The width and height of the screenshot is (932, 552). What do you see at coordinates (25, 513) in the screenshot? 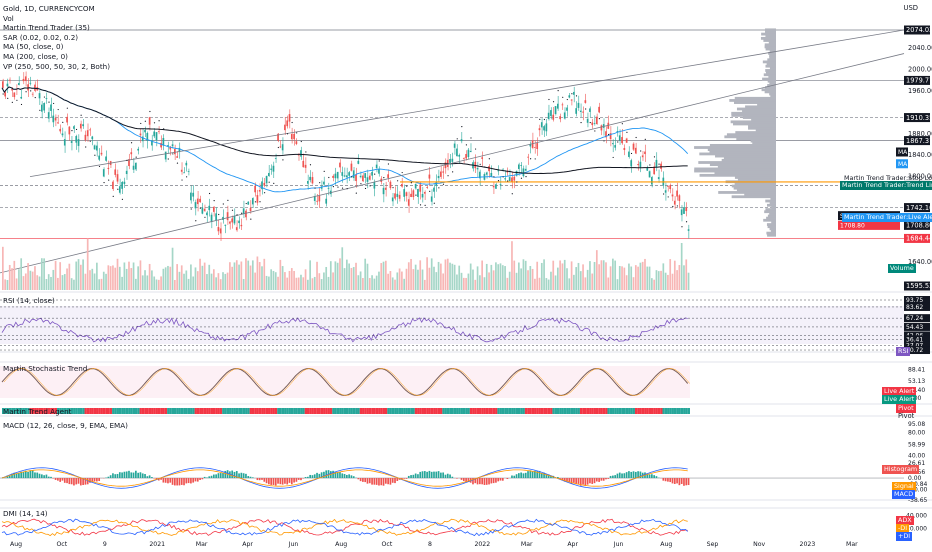
I see `dmi-legend: DMI (14, 14)` at bounding box center [25, 513].